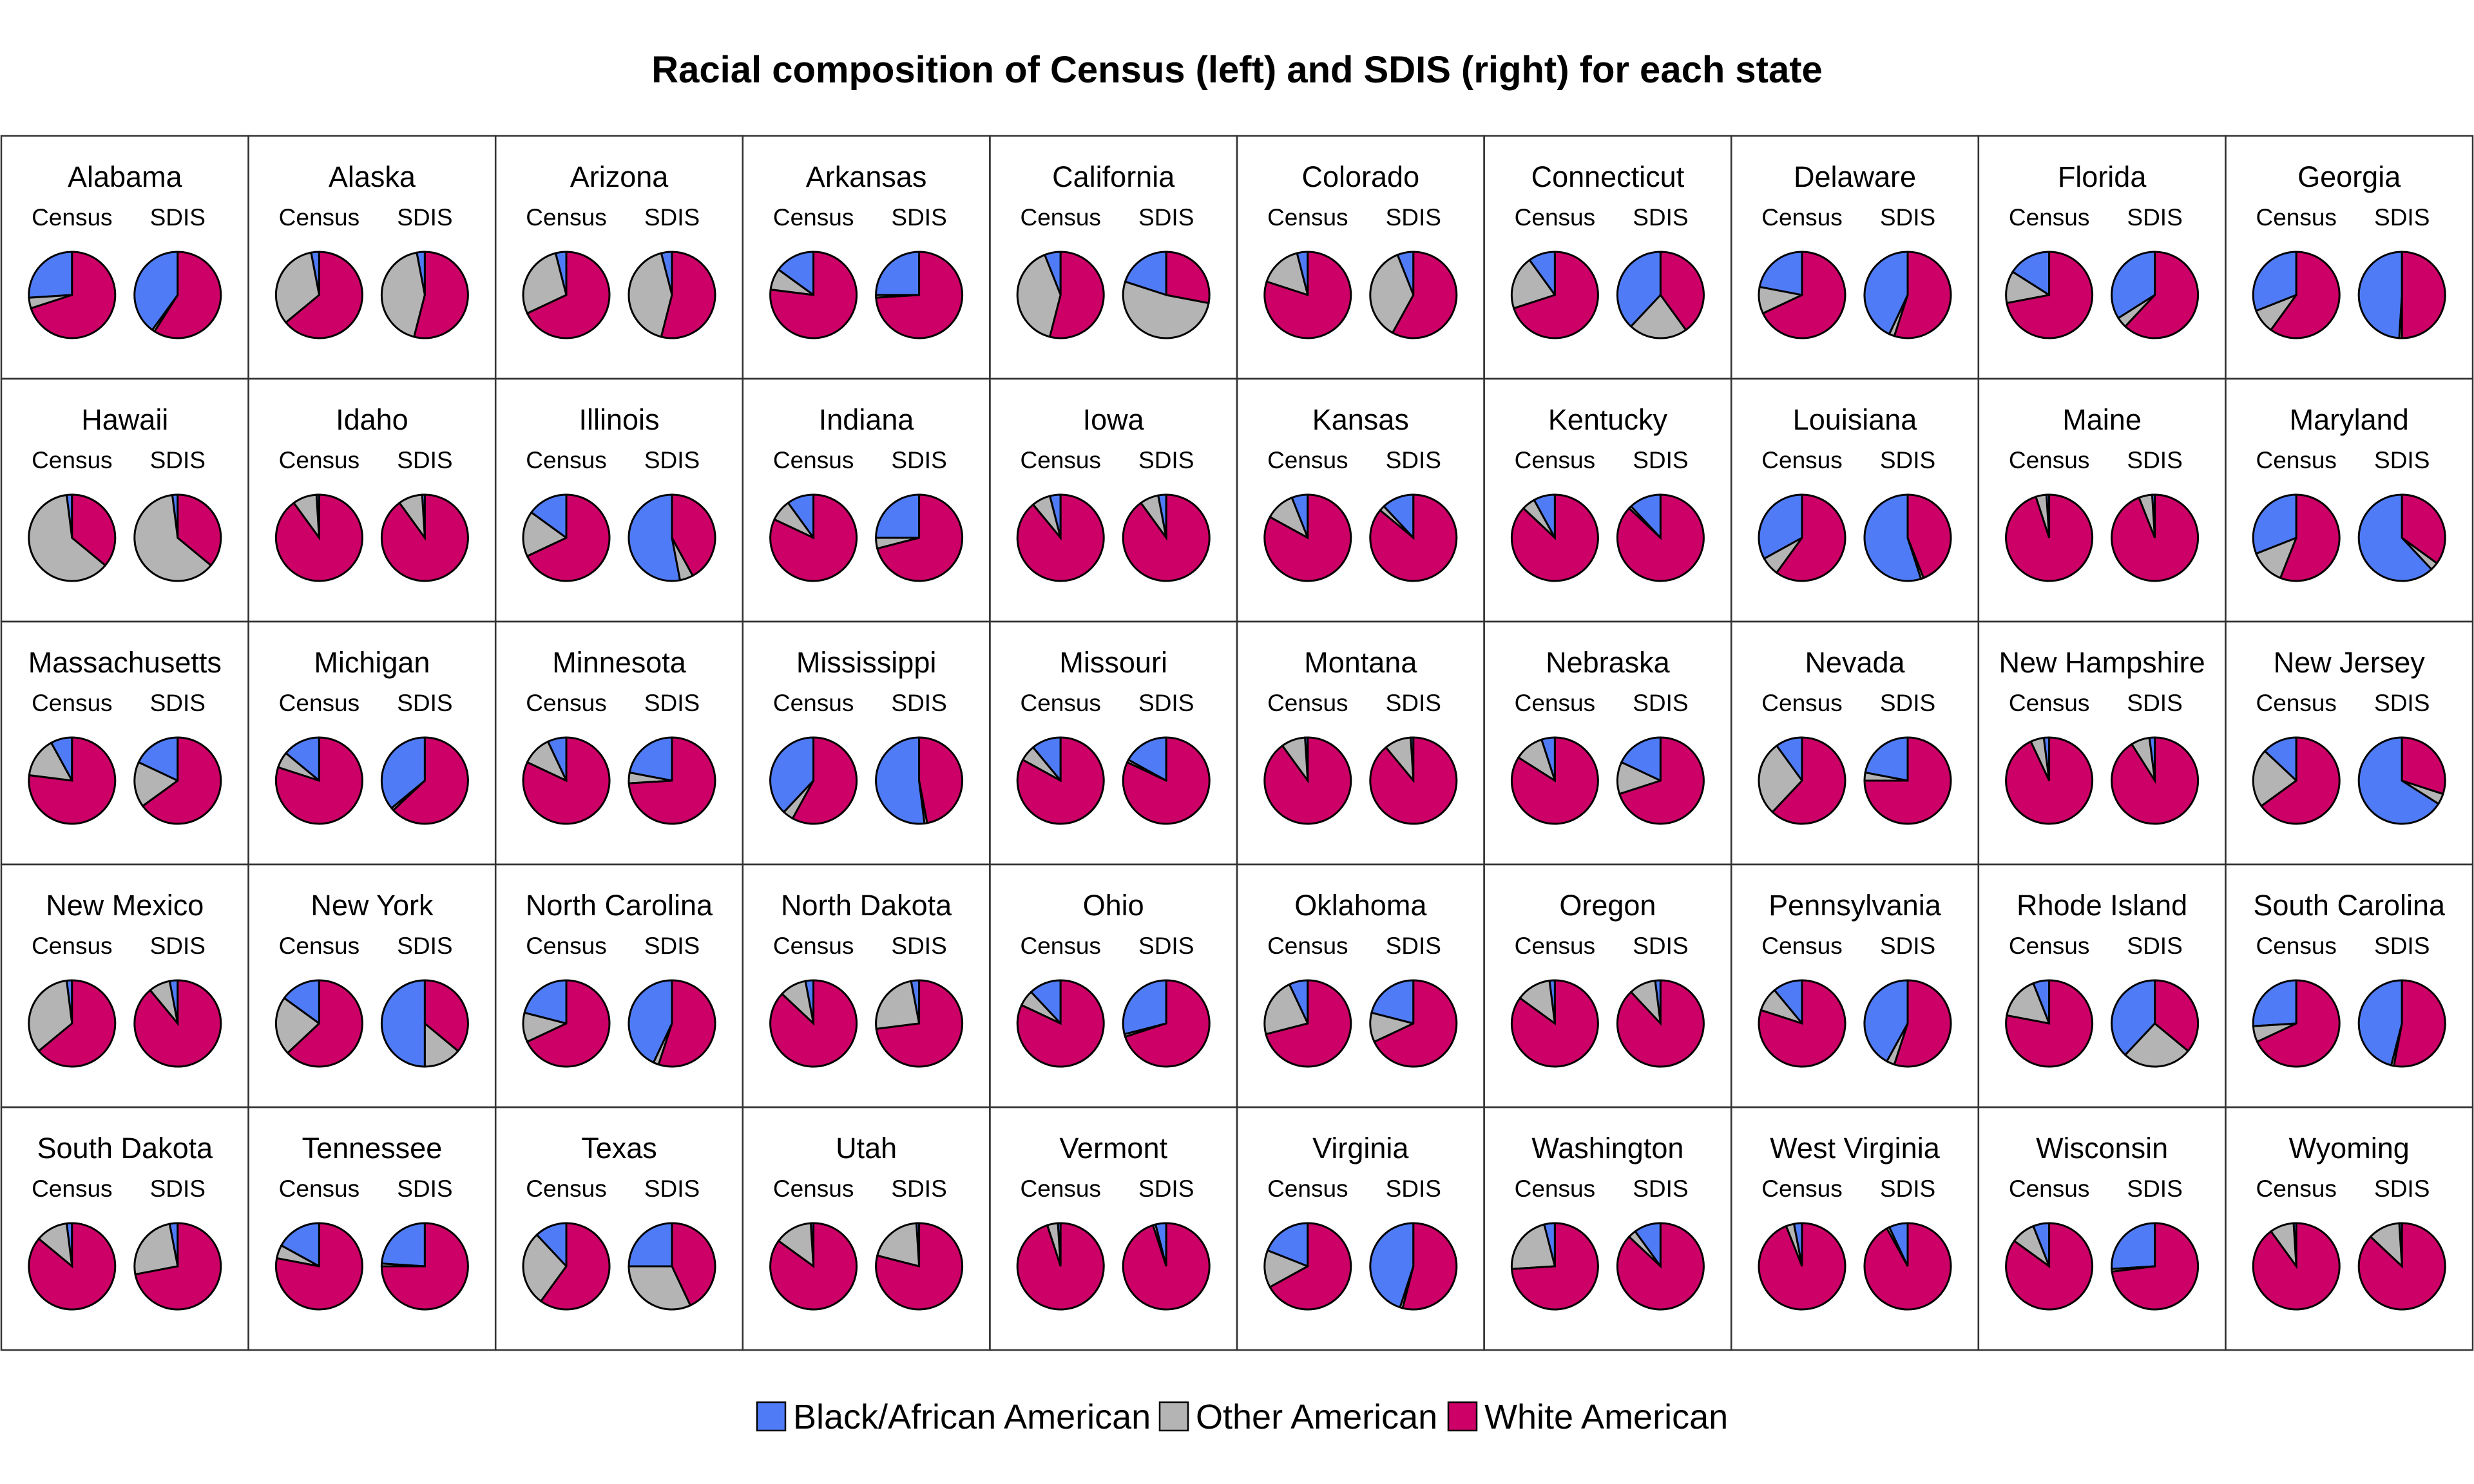 The width and height of the screenshot is (2474, 1484). What do you see at coordinates (1113, 1148) in the screenshot?
I see `state-name-vermont: Vermont` at bounding box center [1113, 1148].